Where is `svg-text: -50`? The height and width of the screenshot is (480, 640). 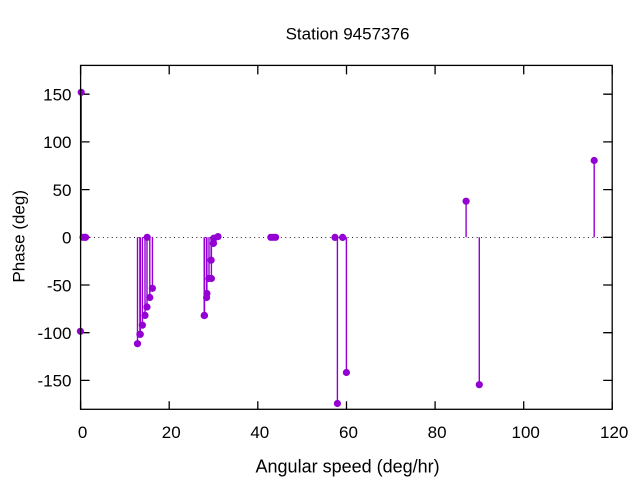 svg-text: -50 is located at coordinates (59, 285).